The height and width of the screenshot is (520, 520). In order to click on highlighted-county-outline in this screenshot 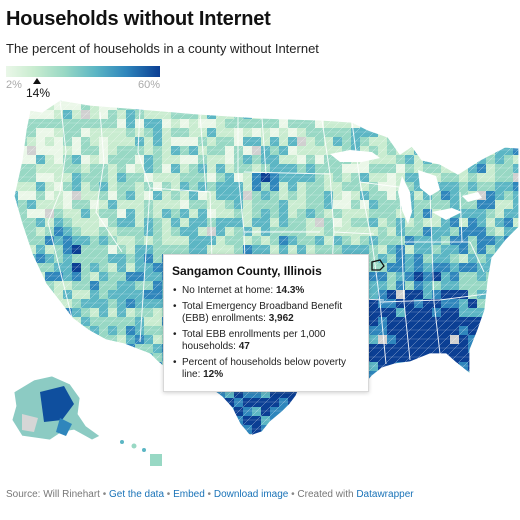, I will do `click(378, 265)`.